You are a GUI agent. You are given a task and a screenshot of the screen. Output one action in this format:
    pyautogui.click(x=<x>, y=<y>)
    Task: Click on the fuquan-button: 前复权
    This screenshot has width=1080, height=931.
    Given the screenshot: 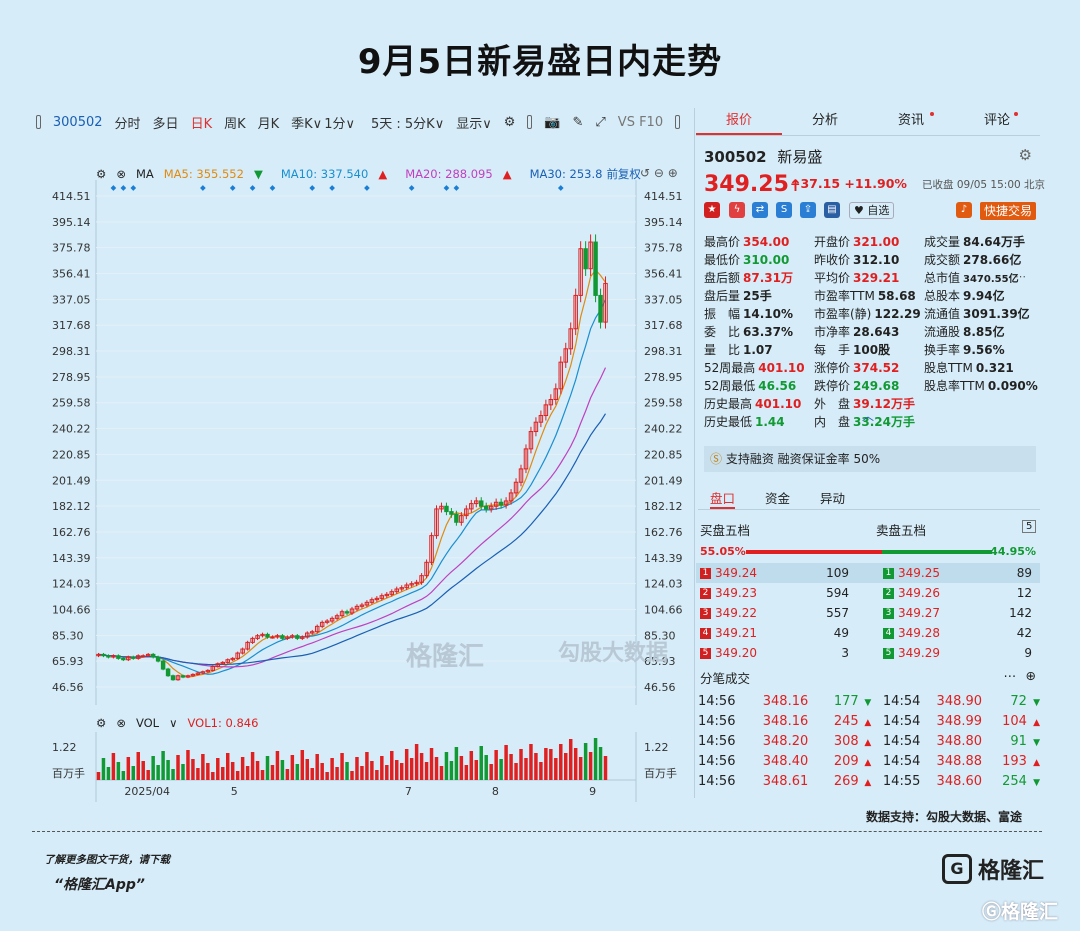 What is the action you would take?
    pyautogui.click(x=623, y=174)
    